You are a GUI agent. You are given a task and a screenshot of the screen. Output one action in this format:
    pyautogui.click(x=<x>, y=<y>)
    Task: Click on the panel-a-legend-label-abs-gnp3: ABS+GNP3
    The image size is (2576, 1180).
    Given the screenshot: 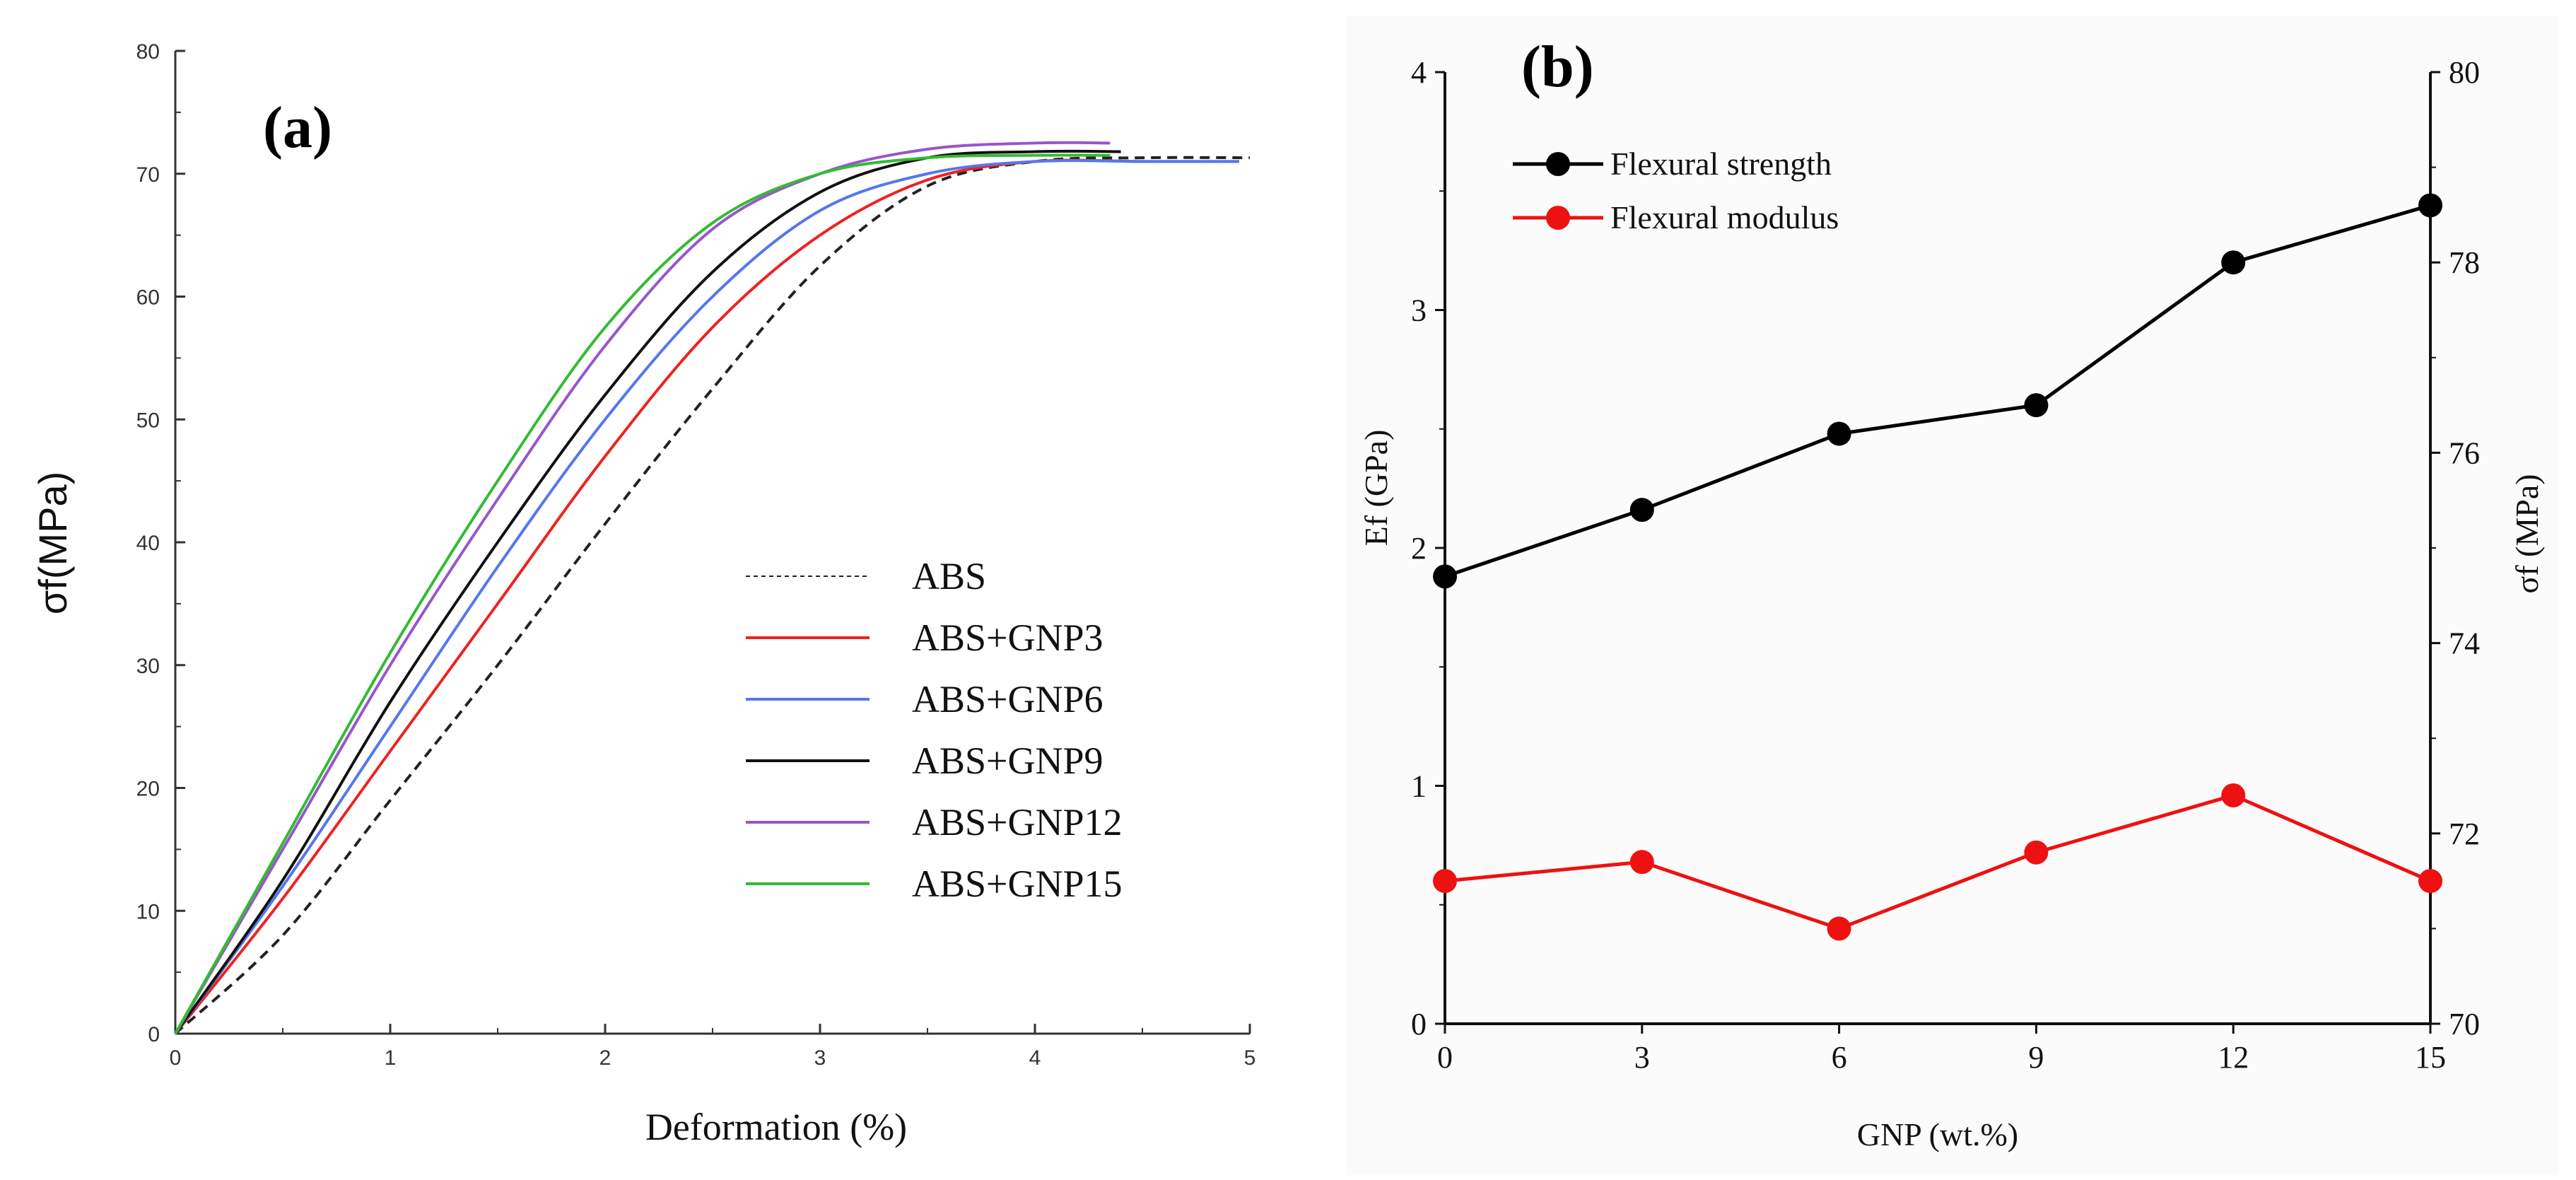 What is the action you would take?
    pyautogui.click(x=1007, y=638)
    